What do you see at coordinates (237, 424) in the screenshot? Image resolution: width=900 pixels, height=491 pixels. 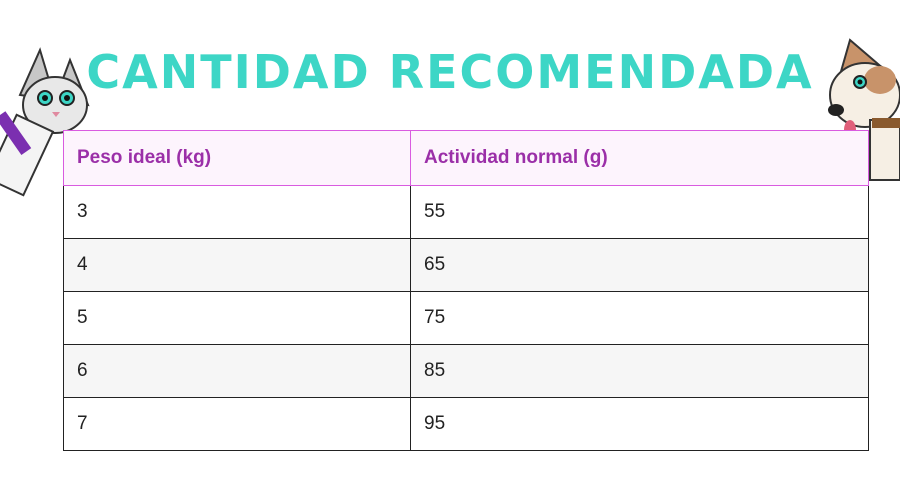 I see `table-cell: 7` at bounding box center [237, 424].